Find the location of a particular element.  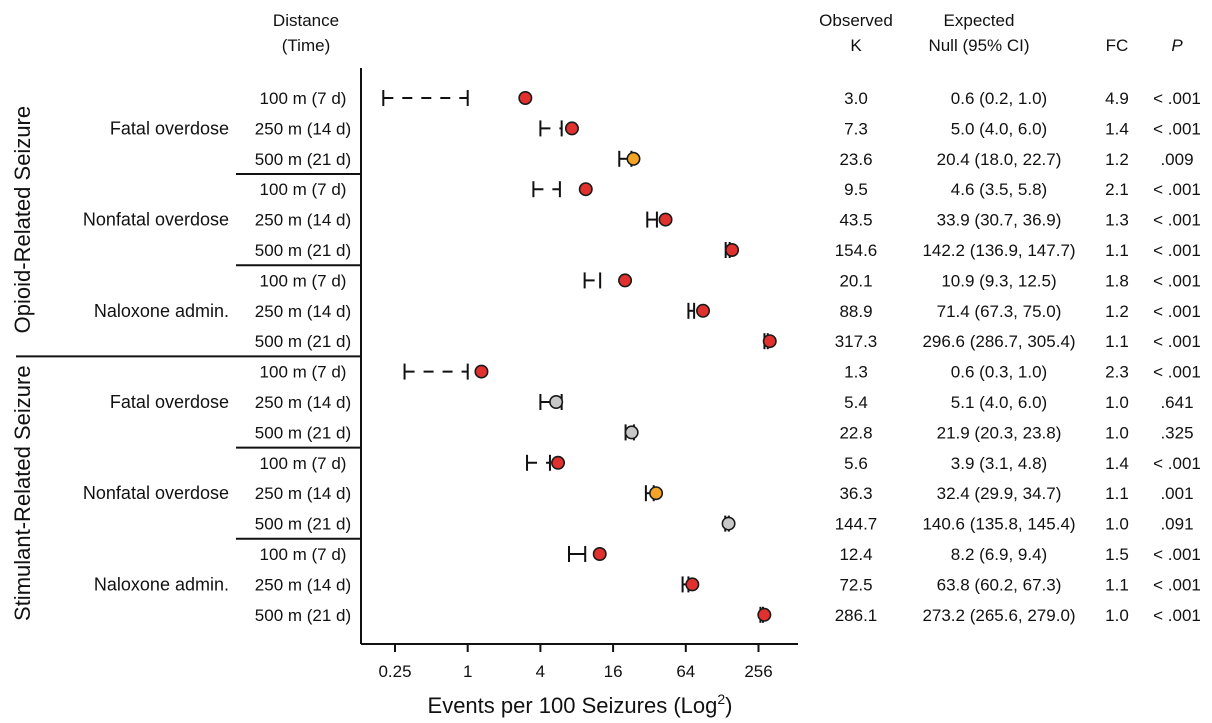

x-ticks: 0.25 1 4 16 64 256 is located at coordinates (575, 662).